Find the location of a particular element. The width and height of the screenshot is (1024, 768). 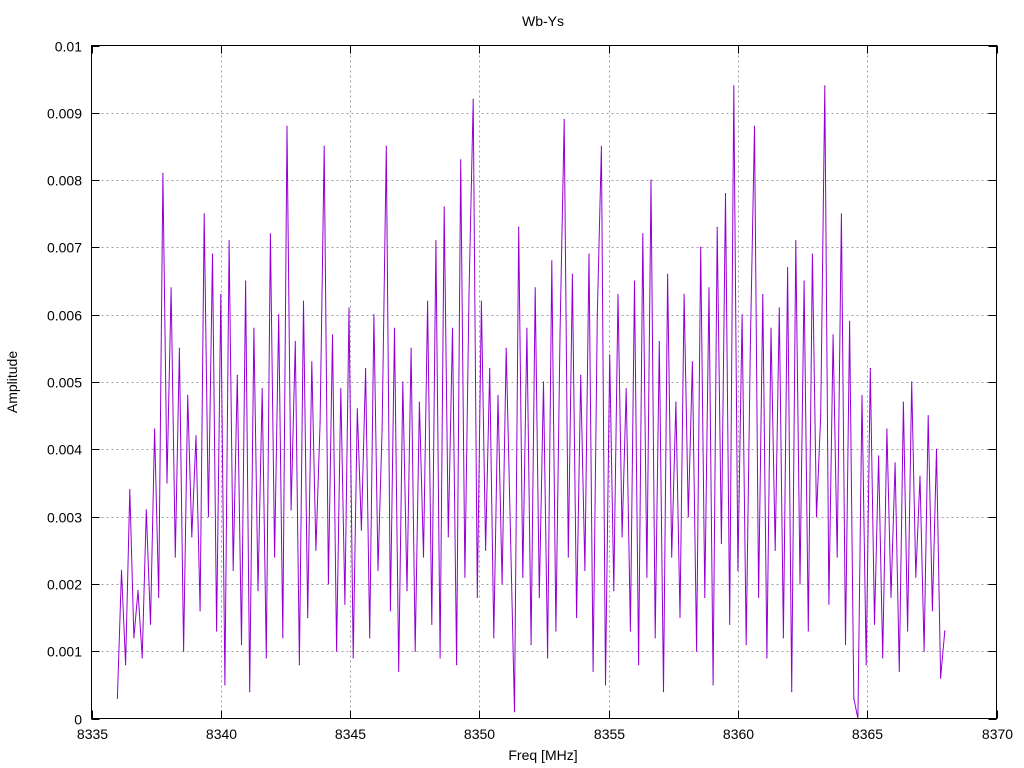

y-tick-label: 0.008 is located at coordinates (64, 181).